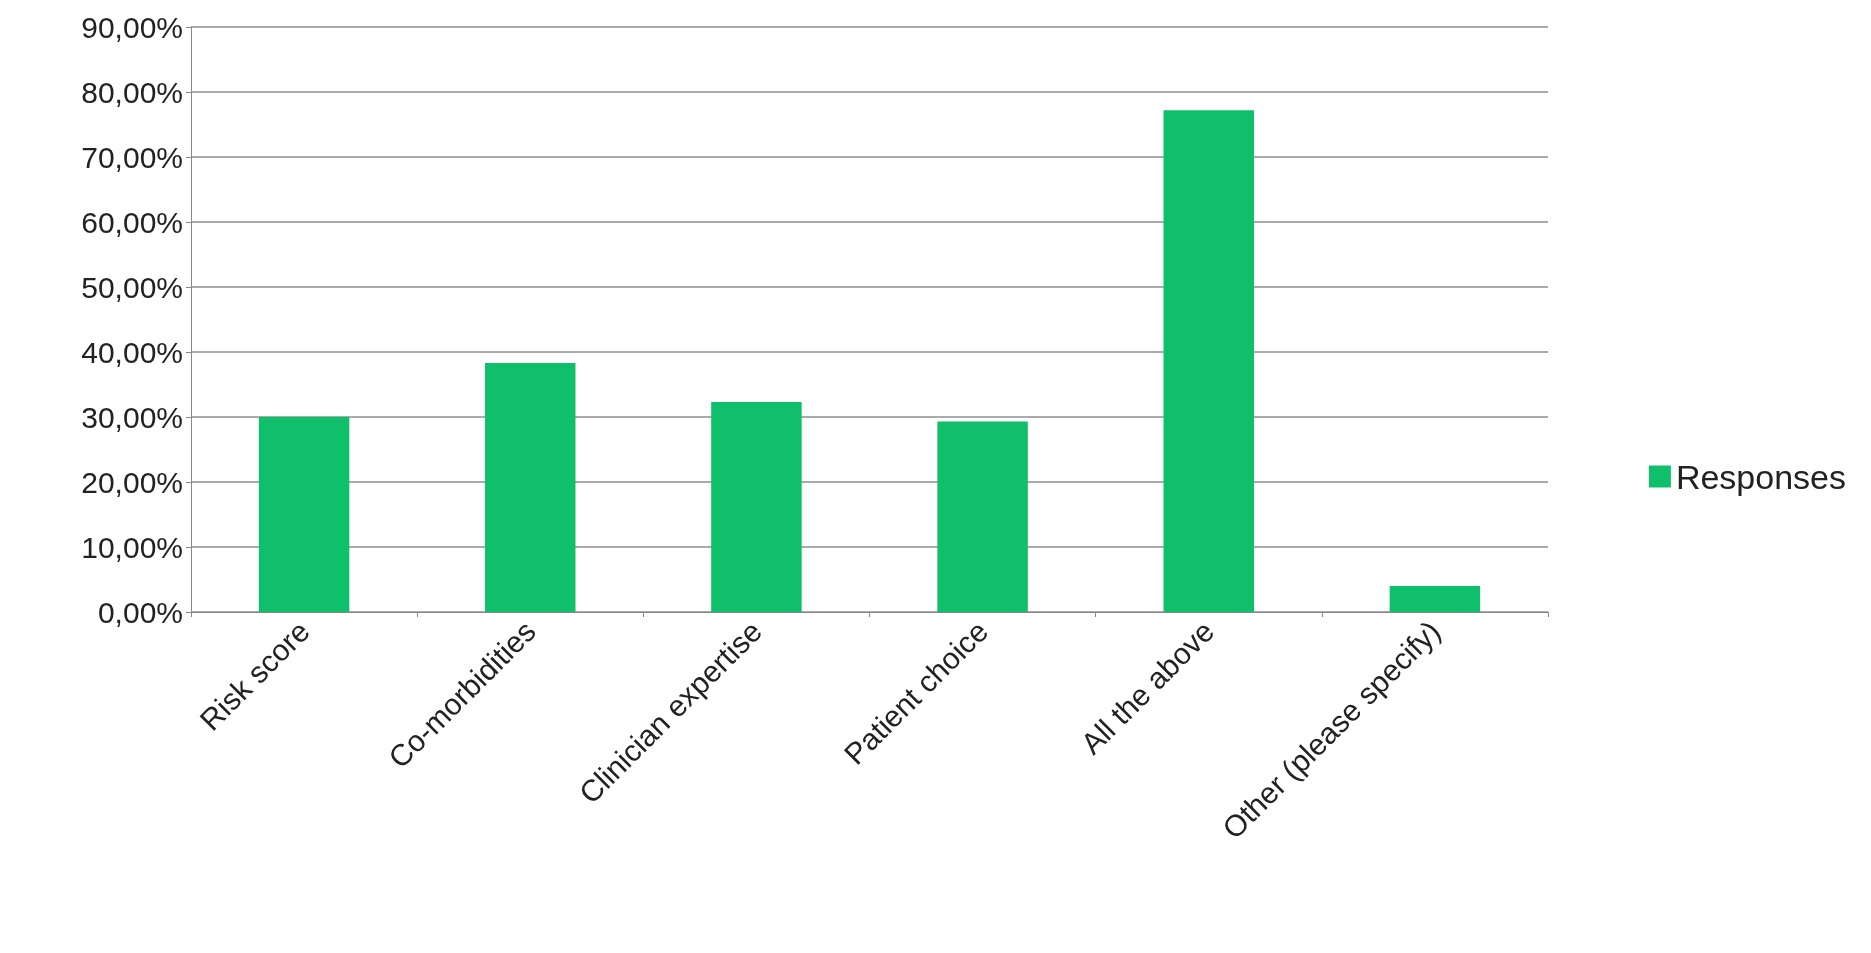 The image size is (1871, 953). I want to click on legend-label: Responses, so click(1761, 476).